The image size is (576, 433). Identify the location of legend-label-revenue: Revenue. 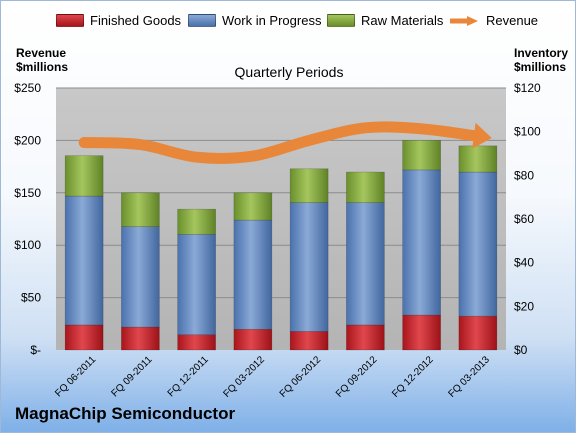
(512, 20).